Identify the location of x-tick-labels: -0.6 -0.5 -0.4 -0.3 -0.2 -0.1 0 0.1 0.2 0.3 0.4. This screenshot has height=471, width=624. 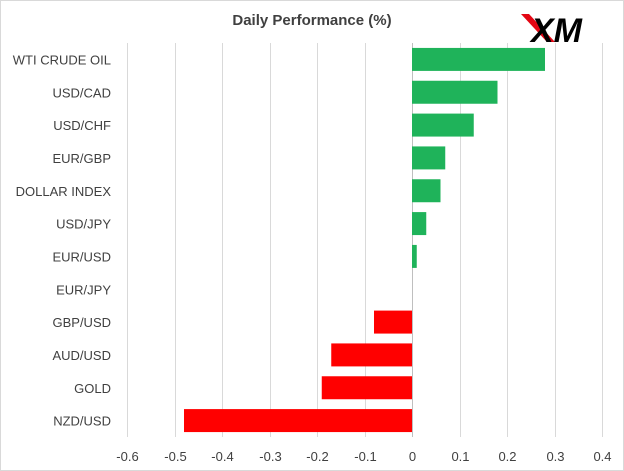
(363, 456).